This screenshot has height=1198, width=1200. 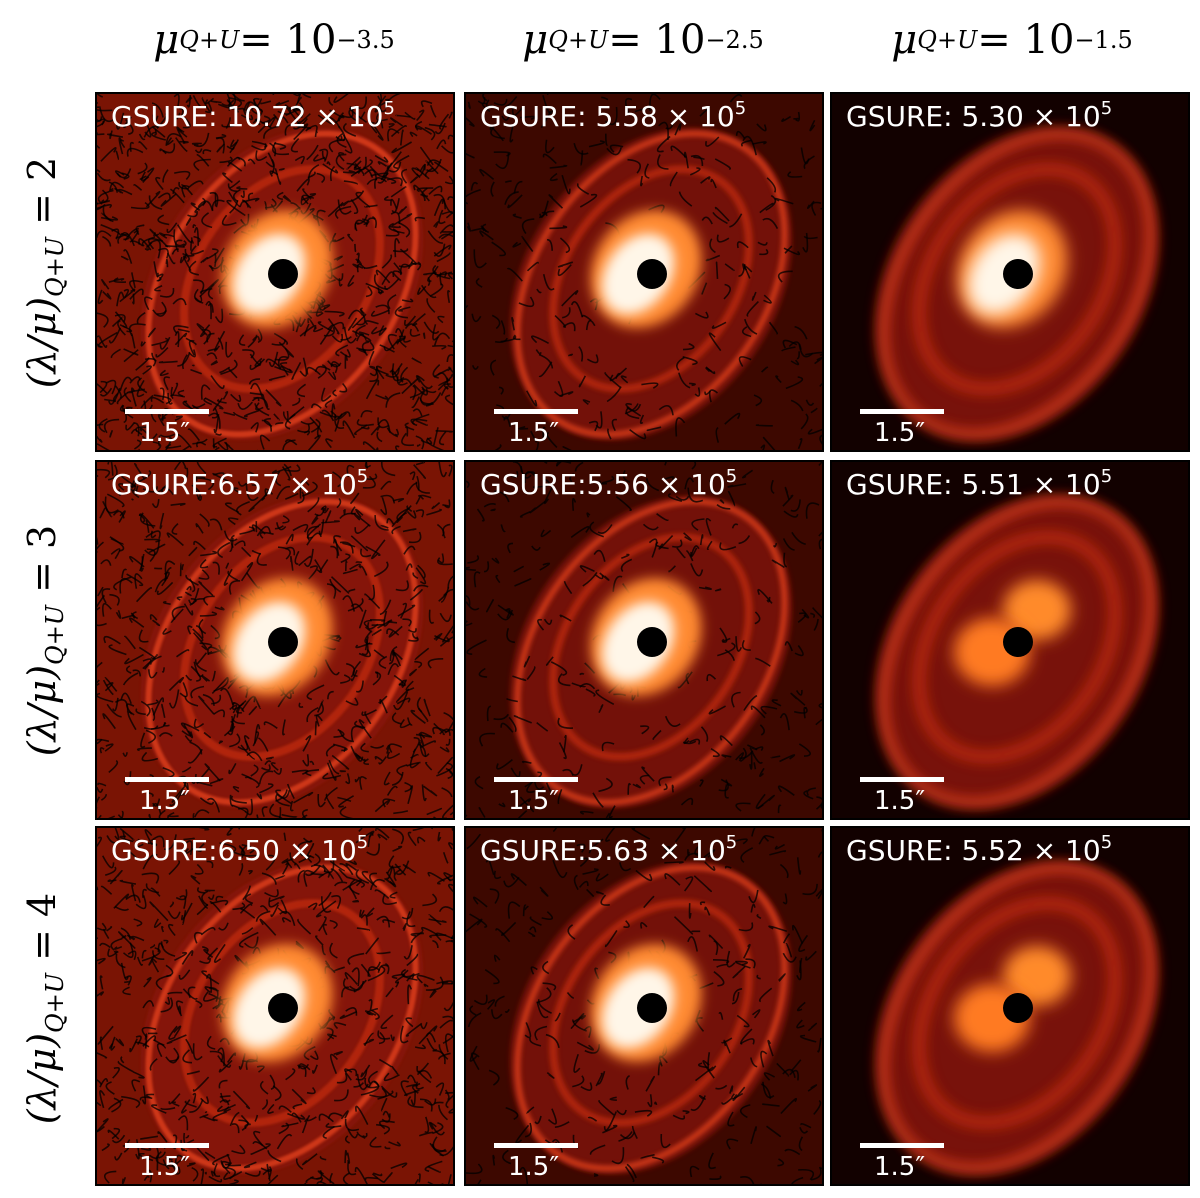 I want to click on gsure-label: GSURE: 5.30 × 105, so click(x=979, y=115).